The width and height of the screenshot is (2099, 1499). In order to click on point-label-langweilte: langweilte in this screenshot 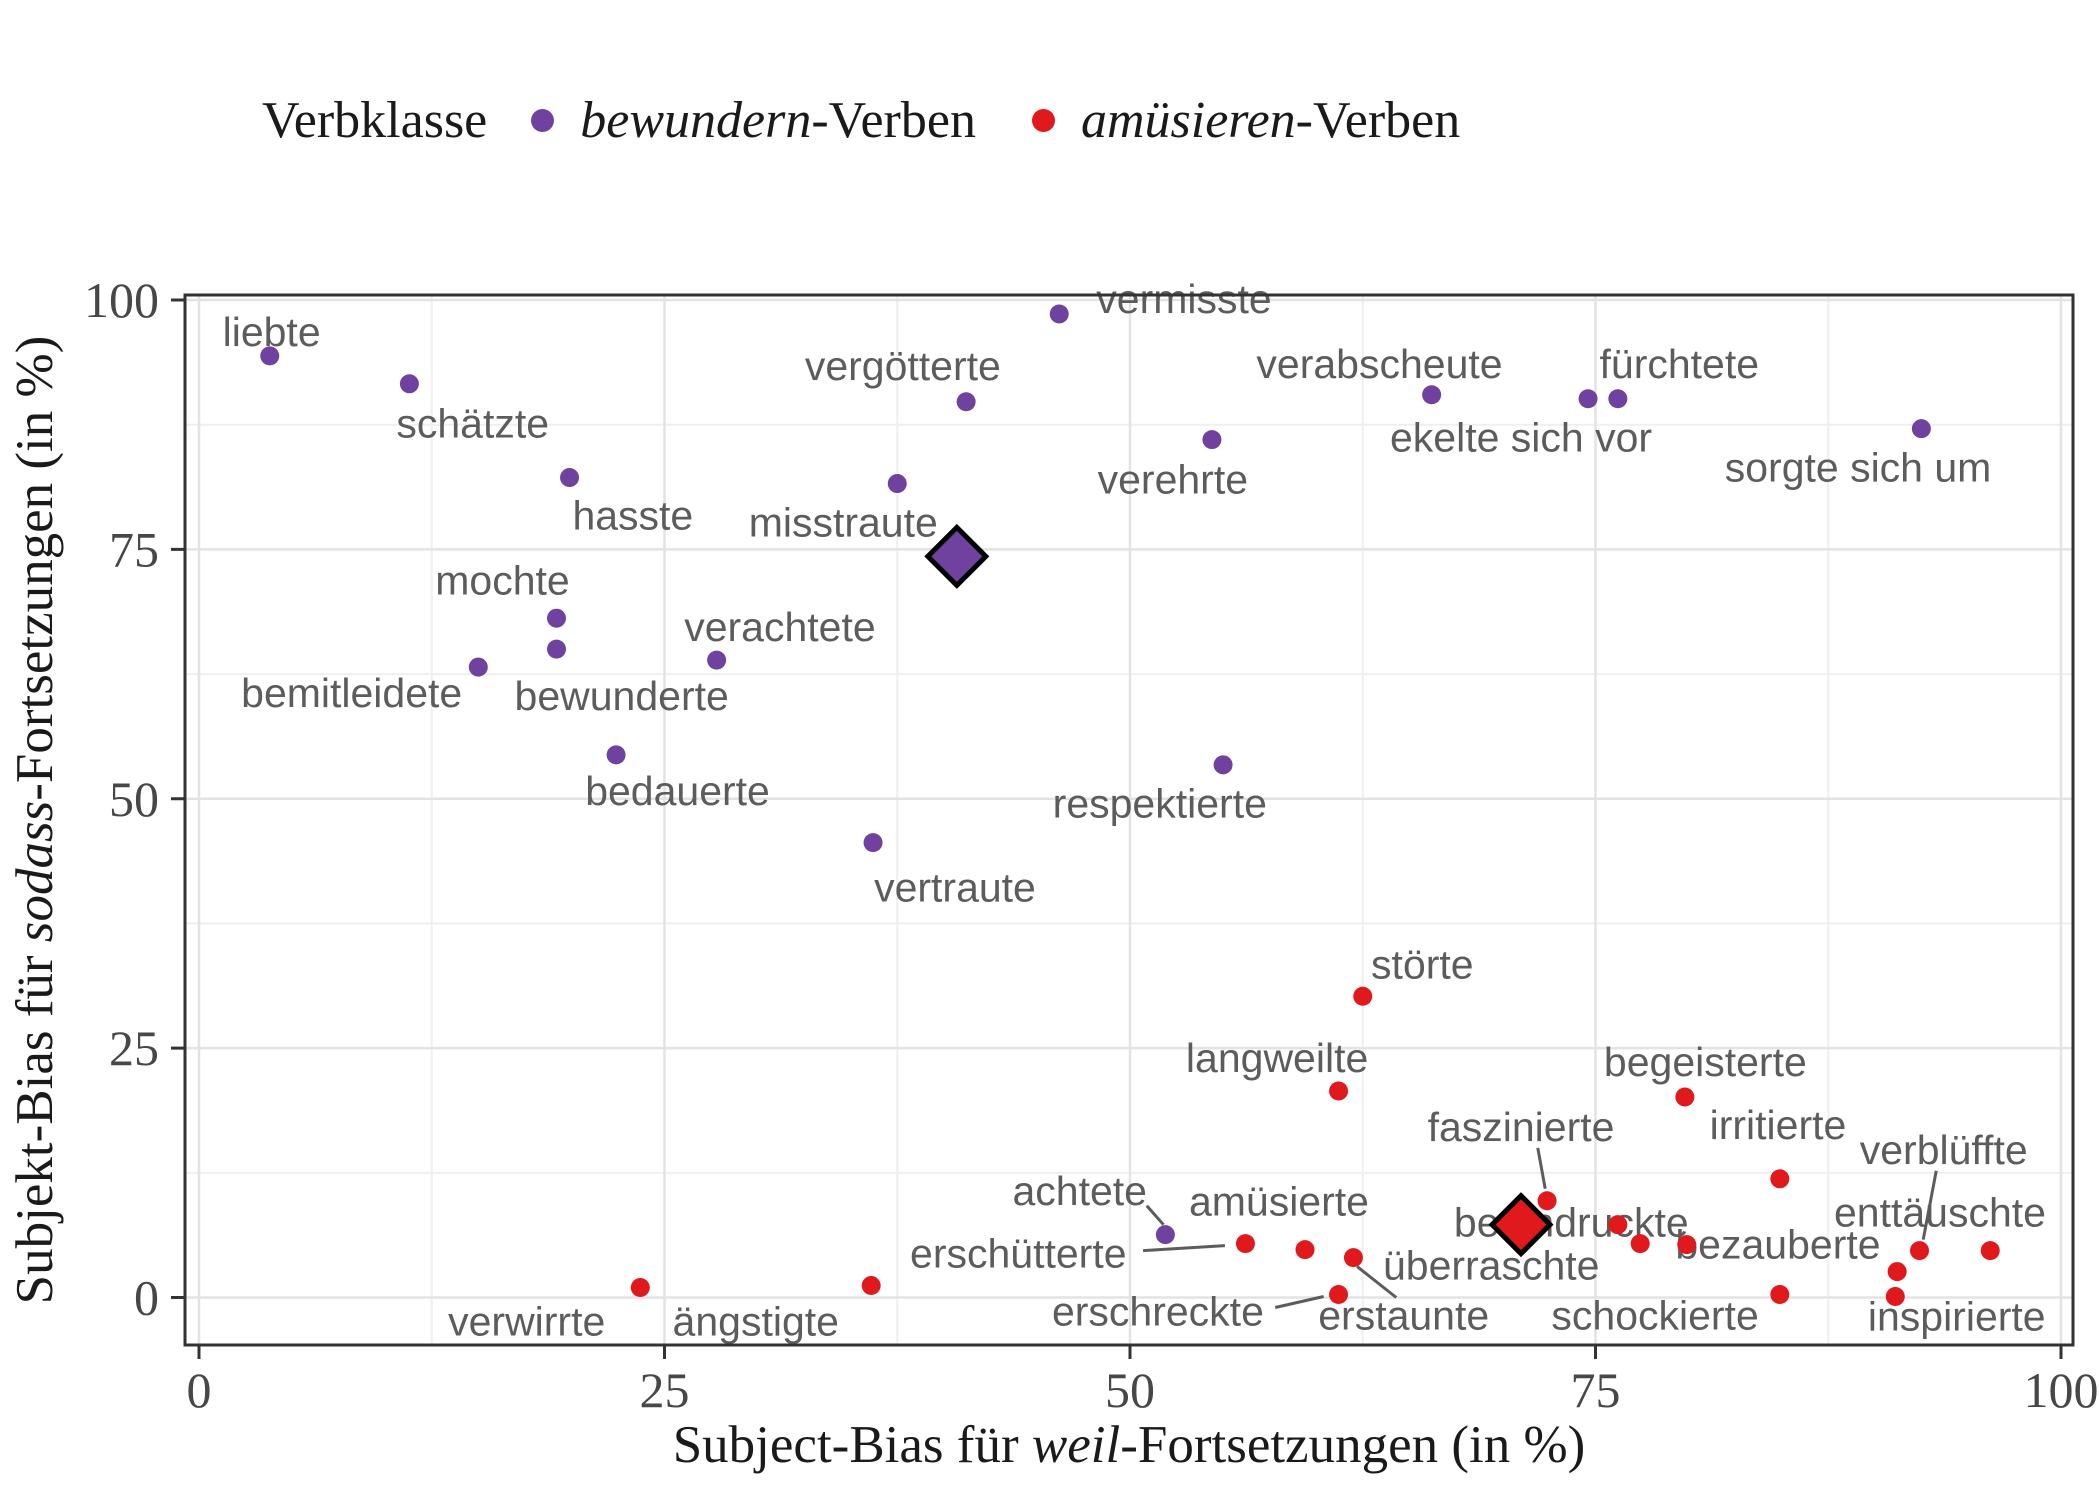, I will do `click(1277, 1058)`.